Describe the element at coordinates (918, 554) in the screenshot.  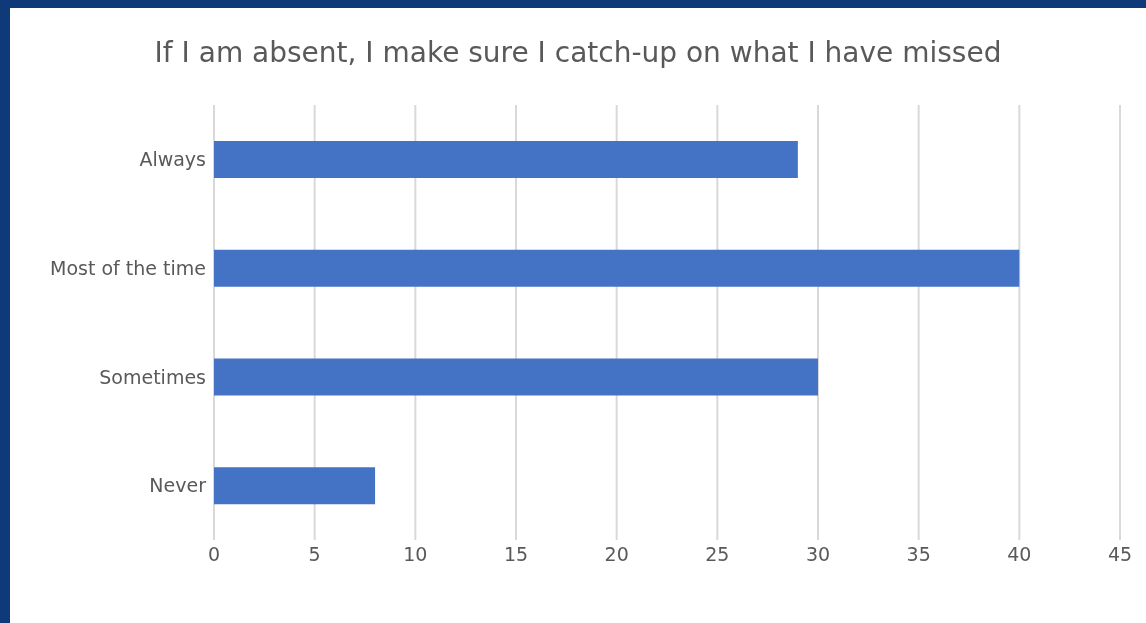
I see `x-tick-label: 35` at that location.